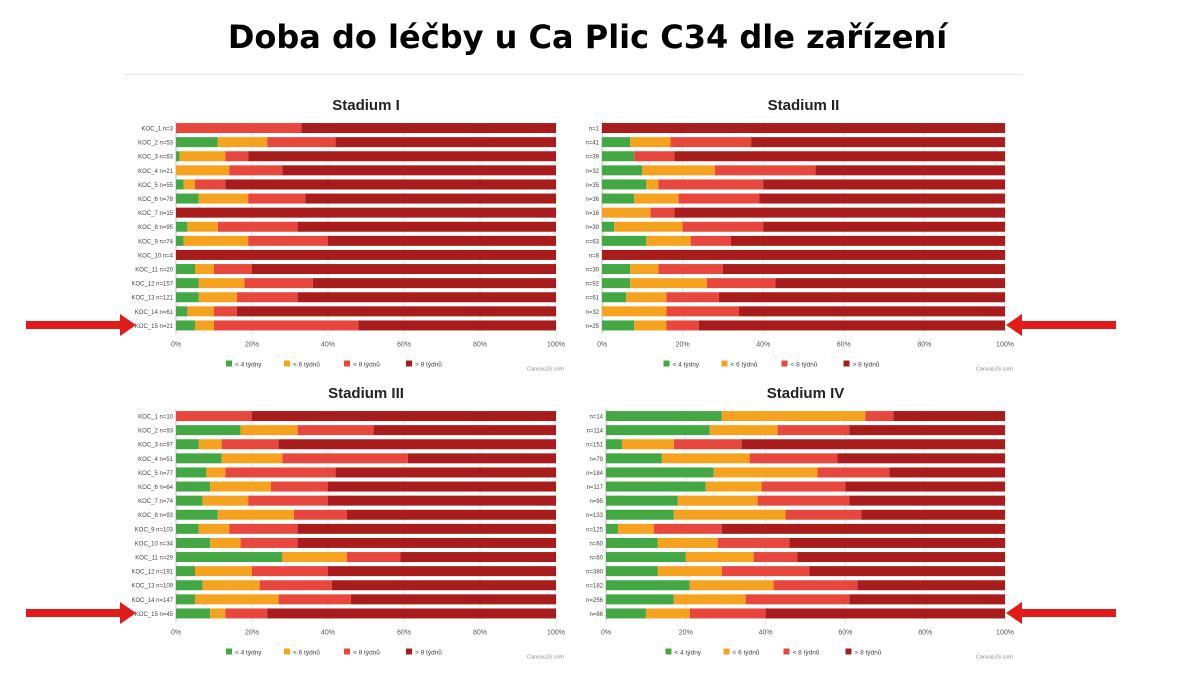  Describe the element at coordinates (152, 601) in the screenshot. I see `category-label: KOC_14 n=147` at that location.